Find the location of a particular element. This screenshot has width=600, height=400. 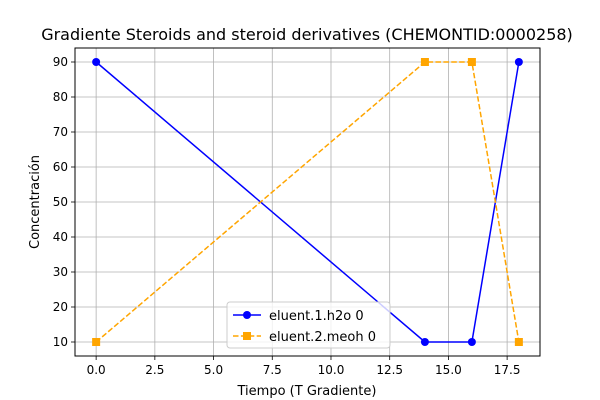

x-tick-label: 0.0 is located at coordinates (96, 370).